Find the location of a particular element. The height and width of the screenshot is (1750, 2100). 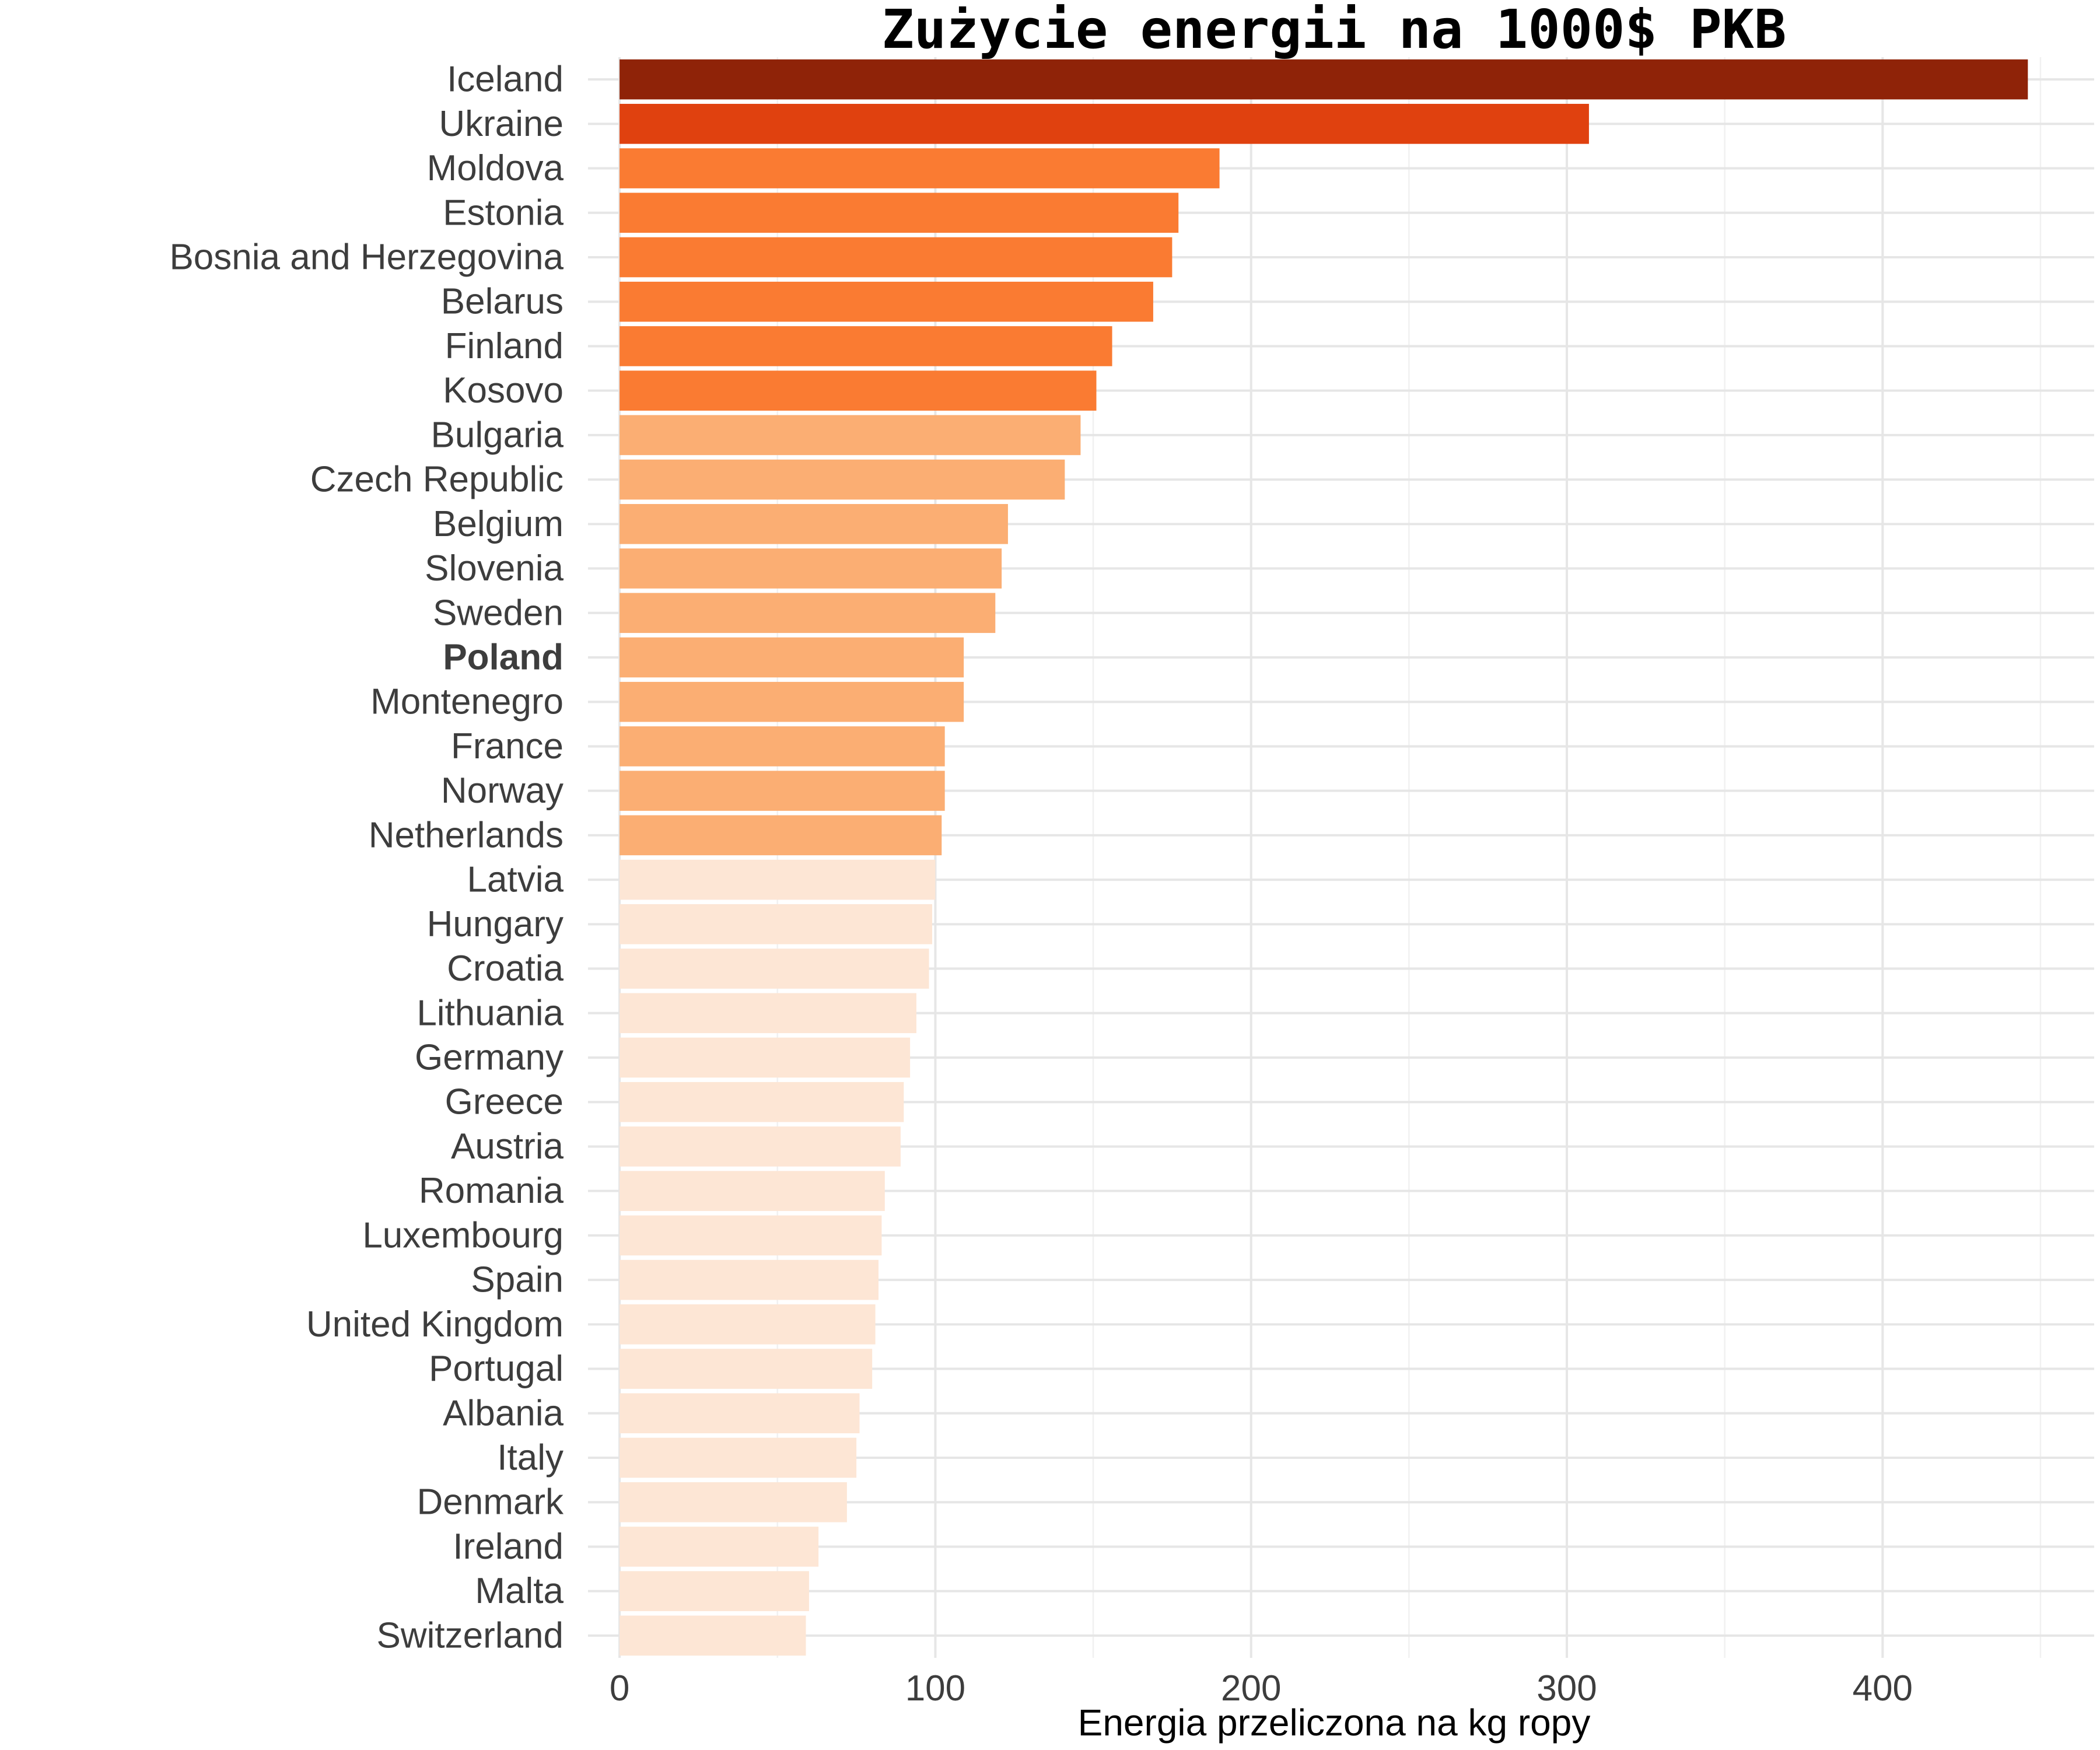

category-label: Kosovo is located at coordinates (503, 391).